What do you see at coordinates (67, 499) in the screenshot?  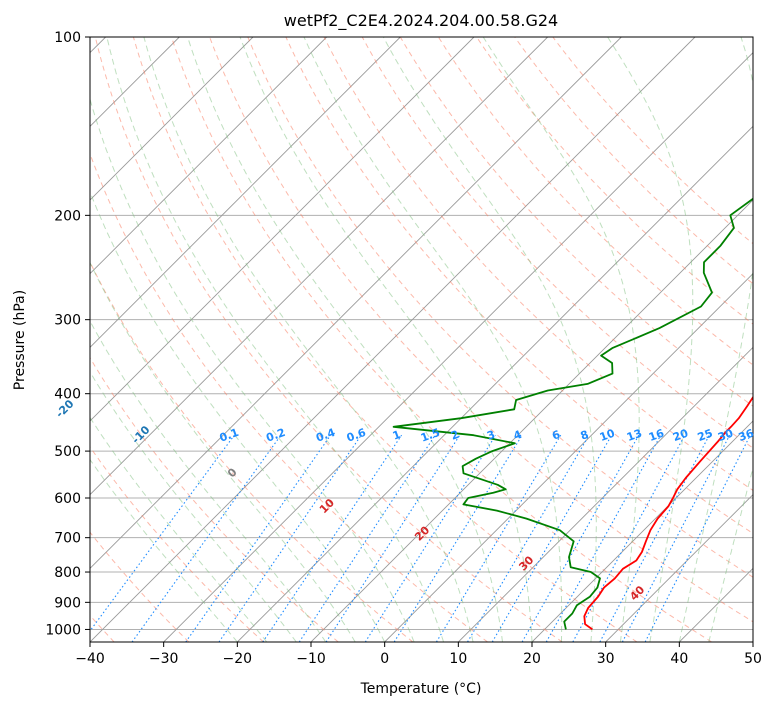 I see `y-tick-label: 600` at bounding box center [67, 499].